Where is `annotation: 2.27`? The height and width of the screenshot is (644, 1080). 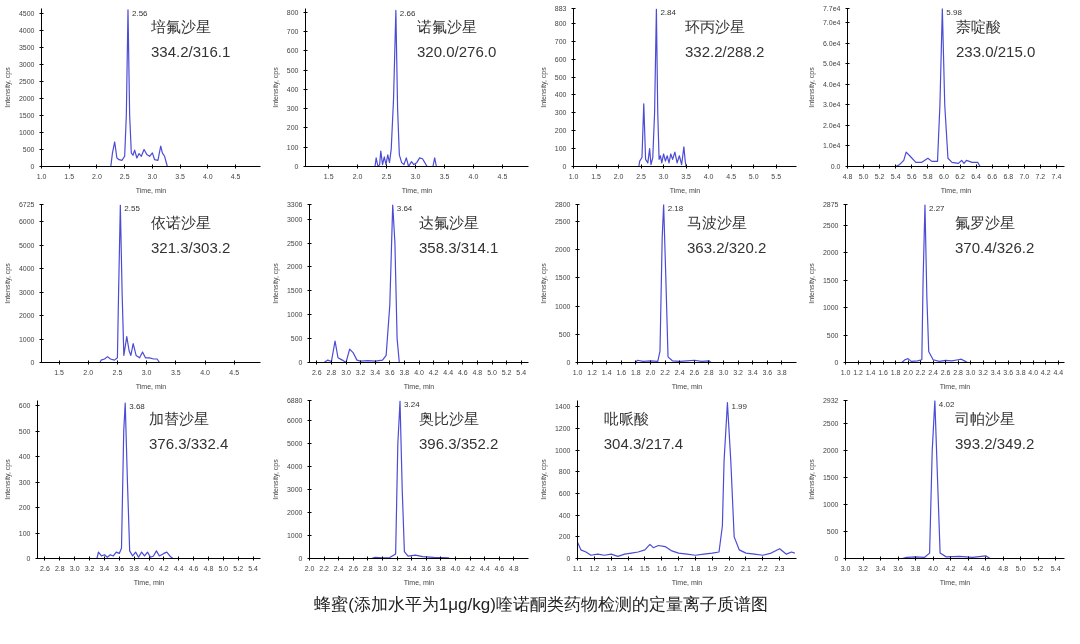
annotation: 2.27 is located at coordinates (937, 208).